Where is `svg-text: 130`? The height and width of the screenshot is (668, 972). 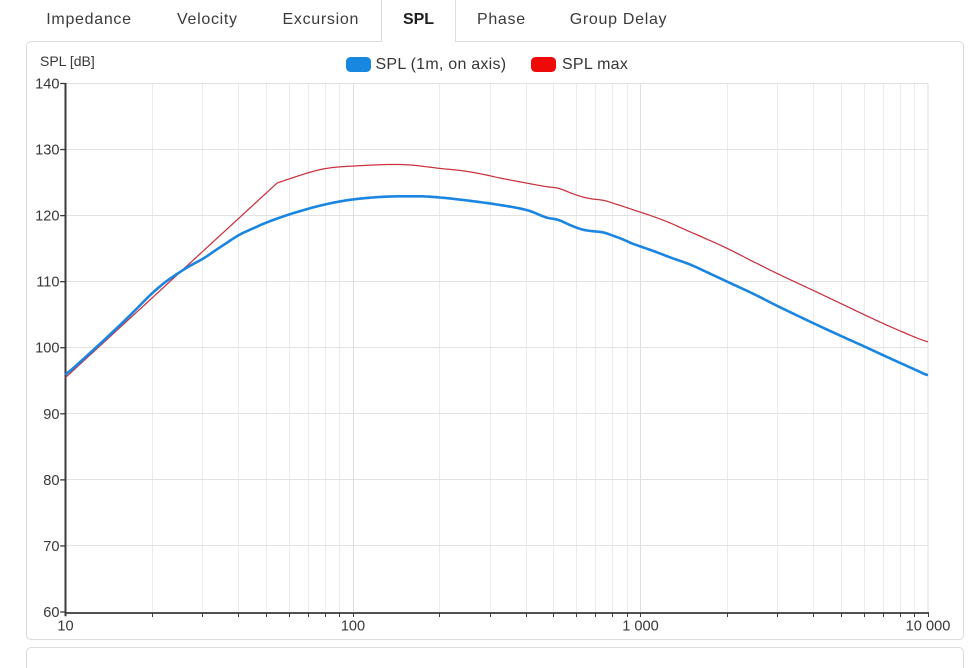
svg-text: 130 is located at coordinates (47, 151).